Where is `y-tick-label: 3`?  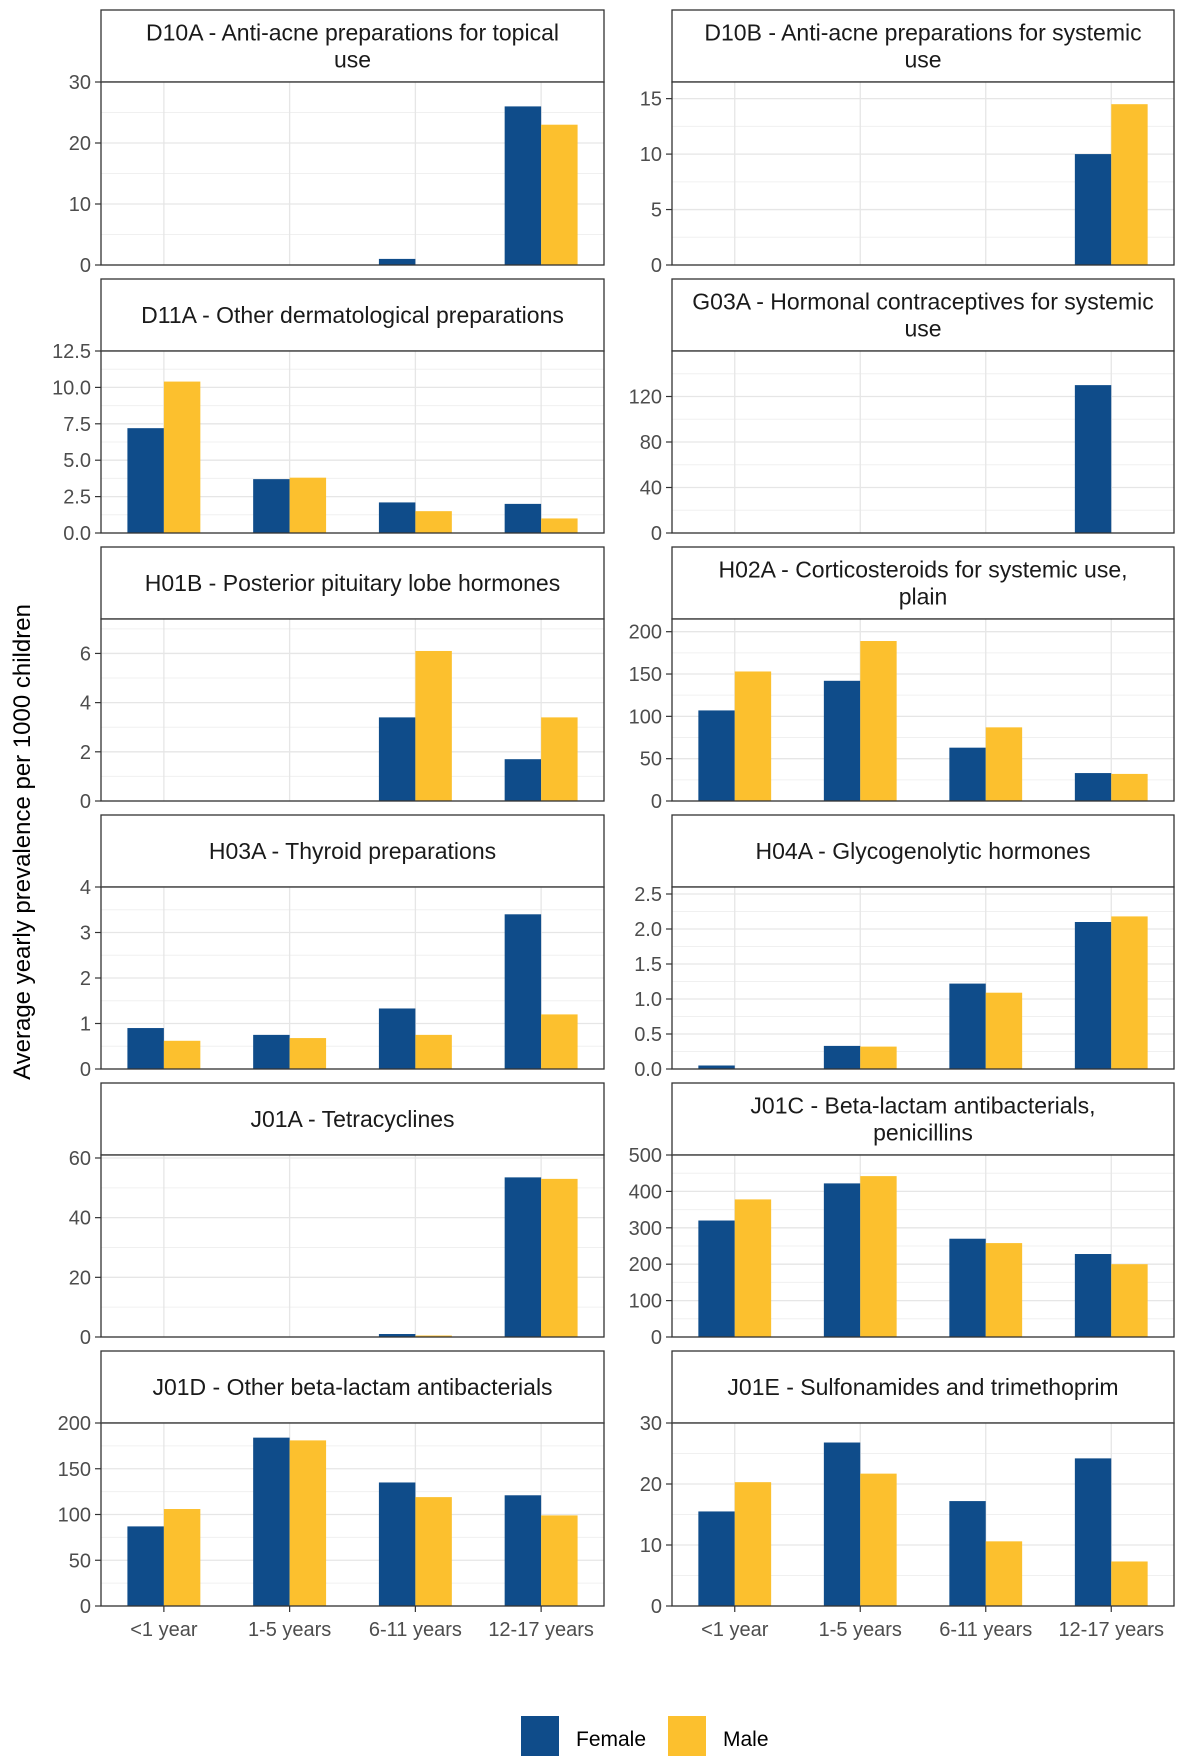 y-tick-label: 3 is located at coordinates (85, 934).